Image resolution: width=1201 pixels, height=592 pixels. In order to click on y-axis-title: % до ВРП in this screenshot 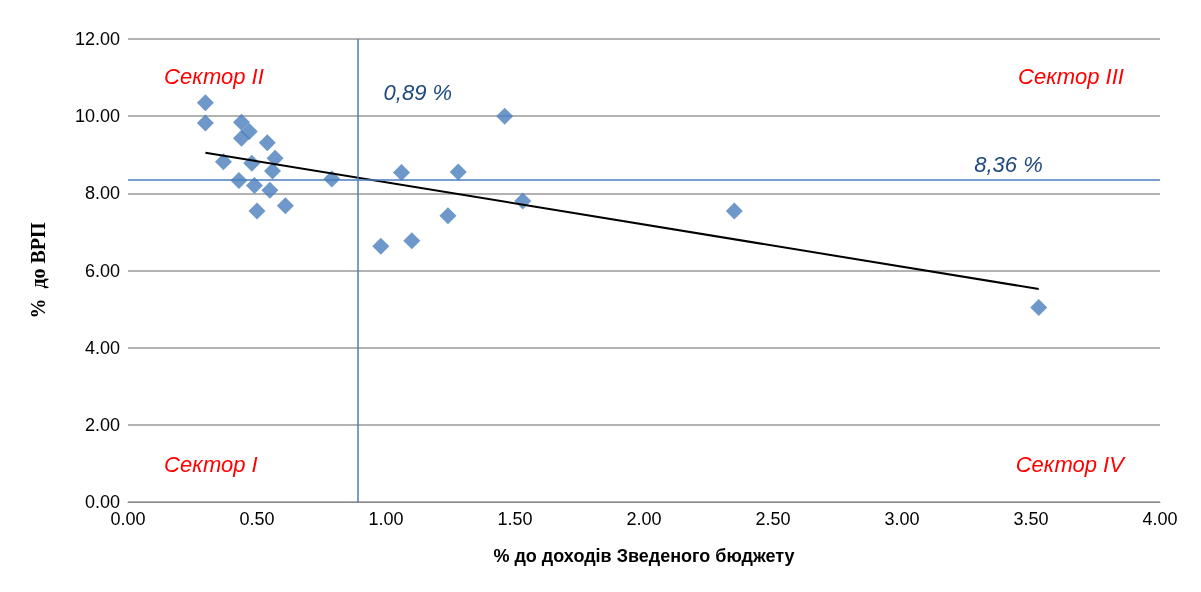, I will do `click(38, 270)`.